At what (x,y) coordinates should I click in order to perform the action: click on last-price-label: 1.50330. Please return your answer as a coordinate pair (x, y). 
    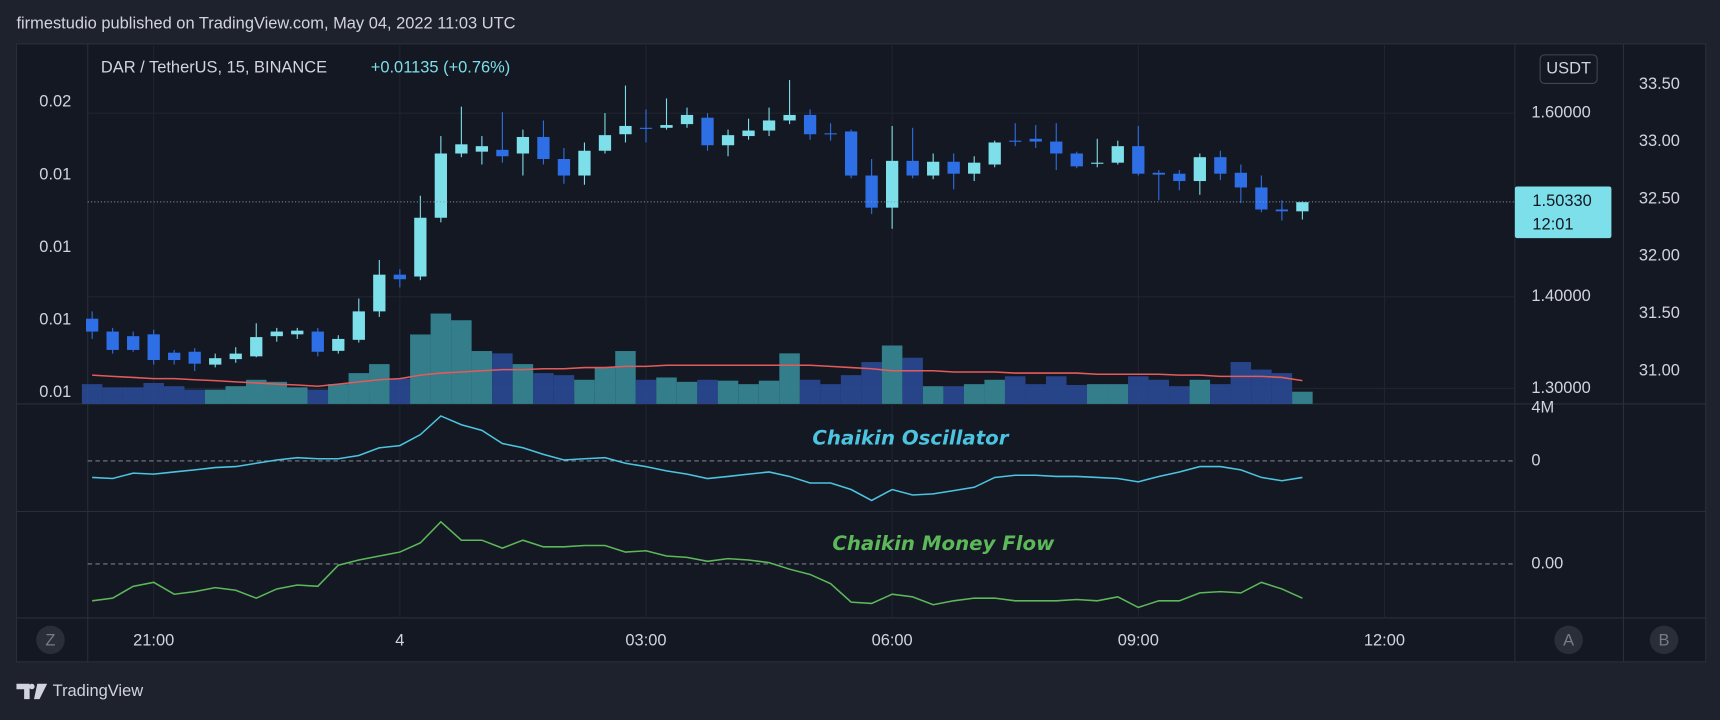
    Looking at the image, I should click on (1561, 201).